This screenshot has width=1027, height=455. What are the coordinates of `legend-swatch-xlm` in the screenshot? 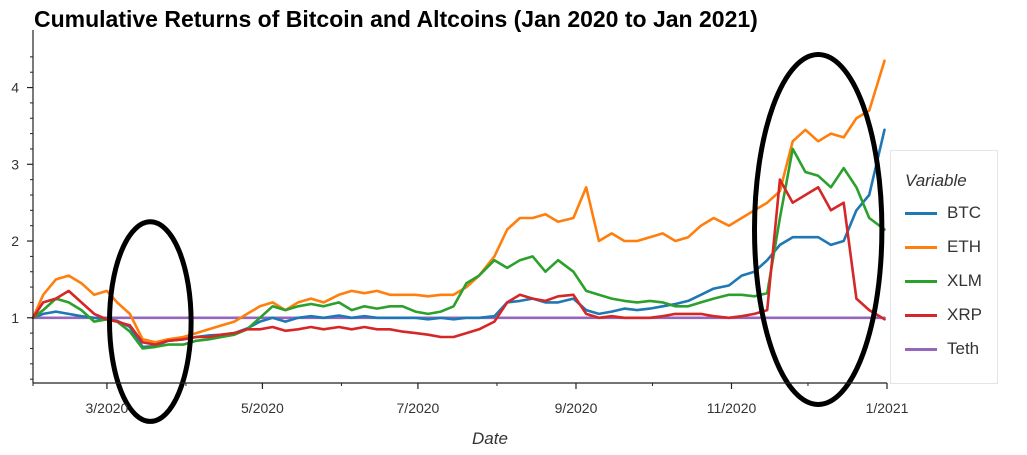 It's located at (921, 281).